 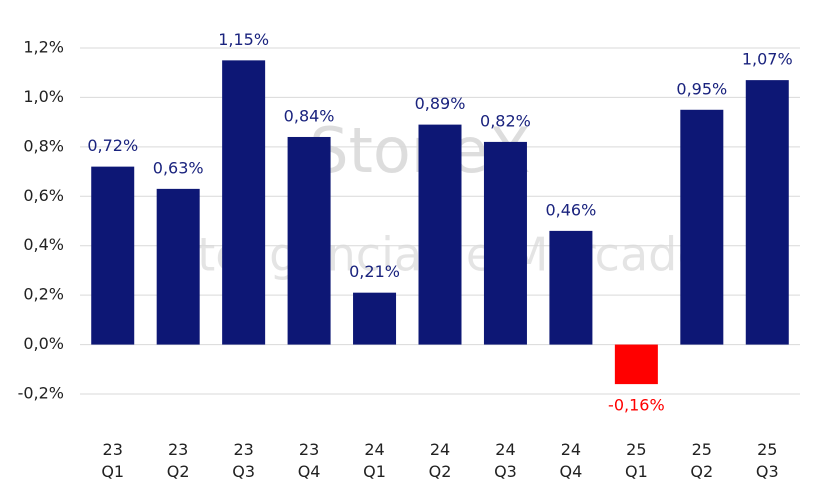 What do you see at coordinates (701, 460) in the screenshot?
I see `x-tick-label: 25 Q2` at bounding box center [701, 460].